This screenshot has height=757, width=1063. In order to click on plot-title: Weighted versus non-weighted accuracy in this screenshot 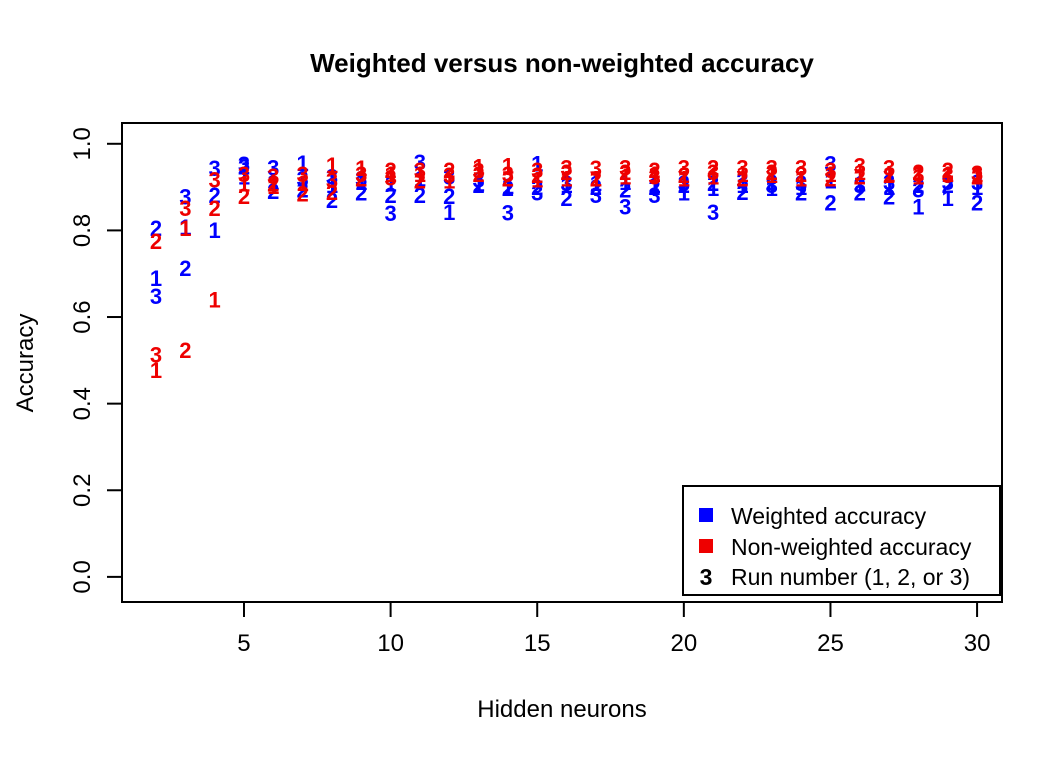, I will do `click(562, 63)`.